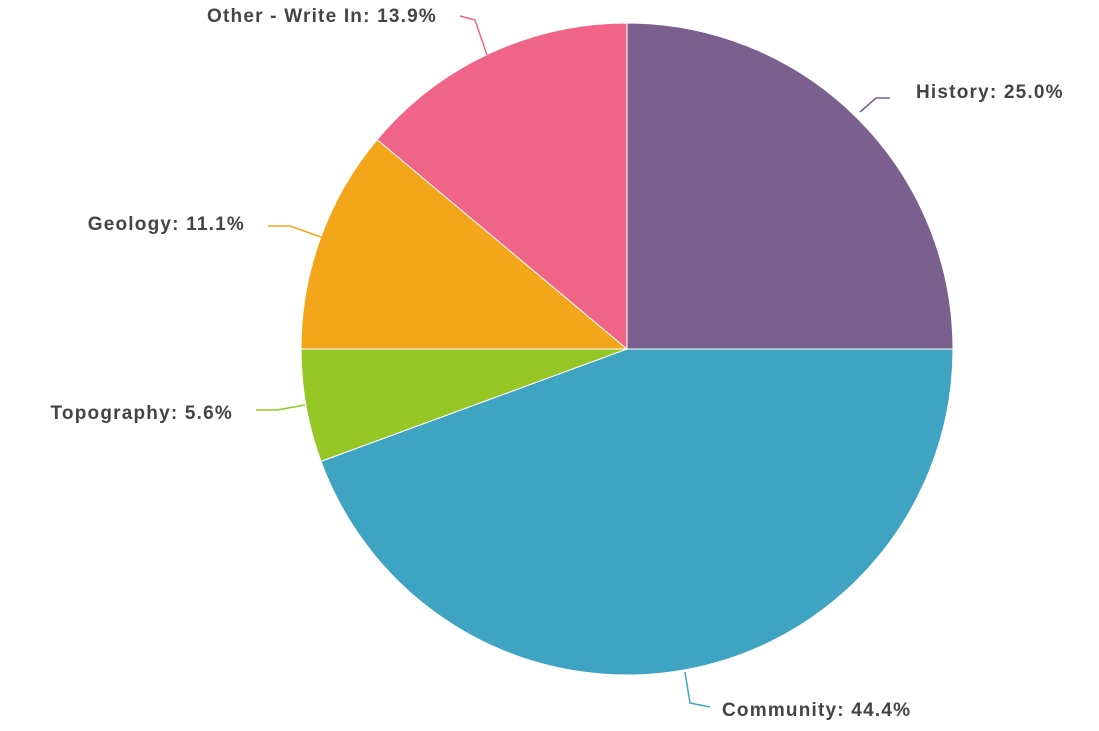 The image size is (1099, 731). What do you see at coordinates (790, 186) in the screenshot?
I see `pie-slice-history` at bounding box center [790, 186].